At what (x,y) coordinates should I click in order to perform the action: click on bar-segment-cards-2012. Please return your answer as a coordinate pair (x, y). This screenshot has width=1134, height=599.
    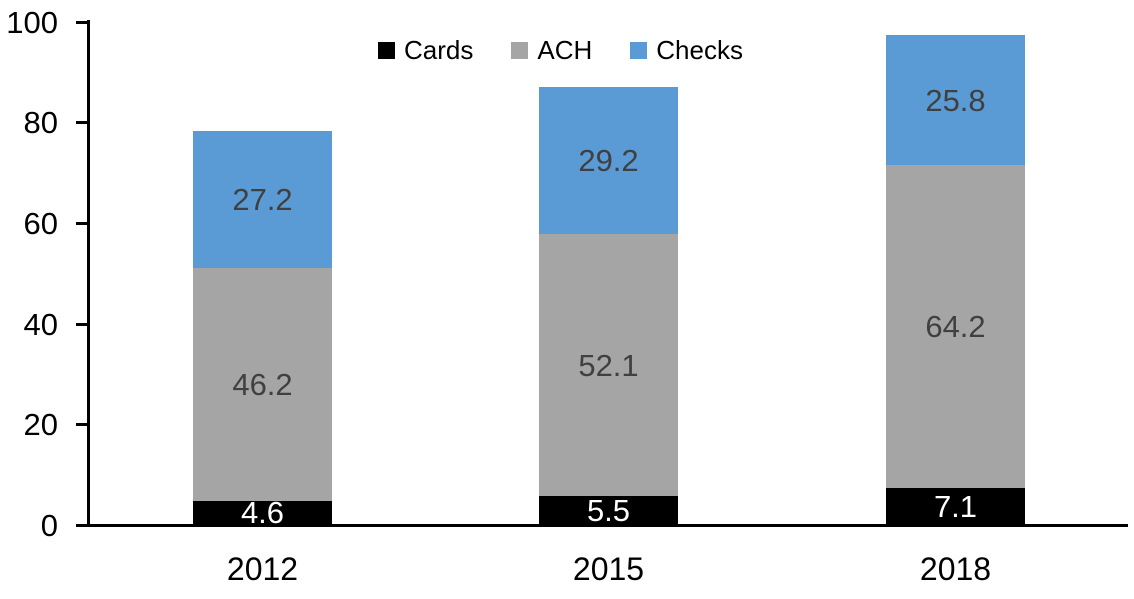
    Looking at the image, I should click on (262, 512).